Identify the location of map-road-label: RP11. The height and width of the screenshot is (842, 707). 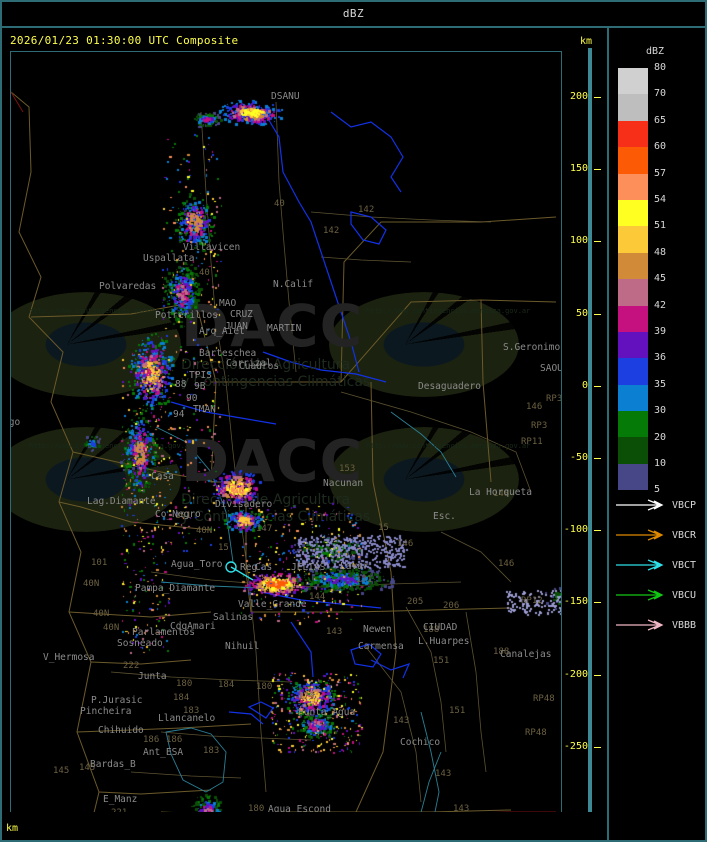
(532, 442).